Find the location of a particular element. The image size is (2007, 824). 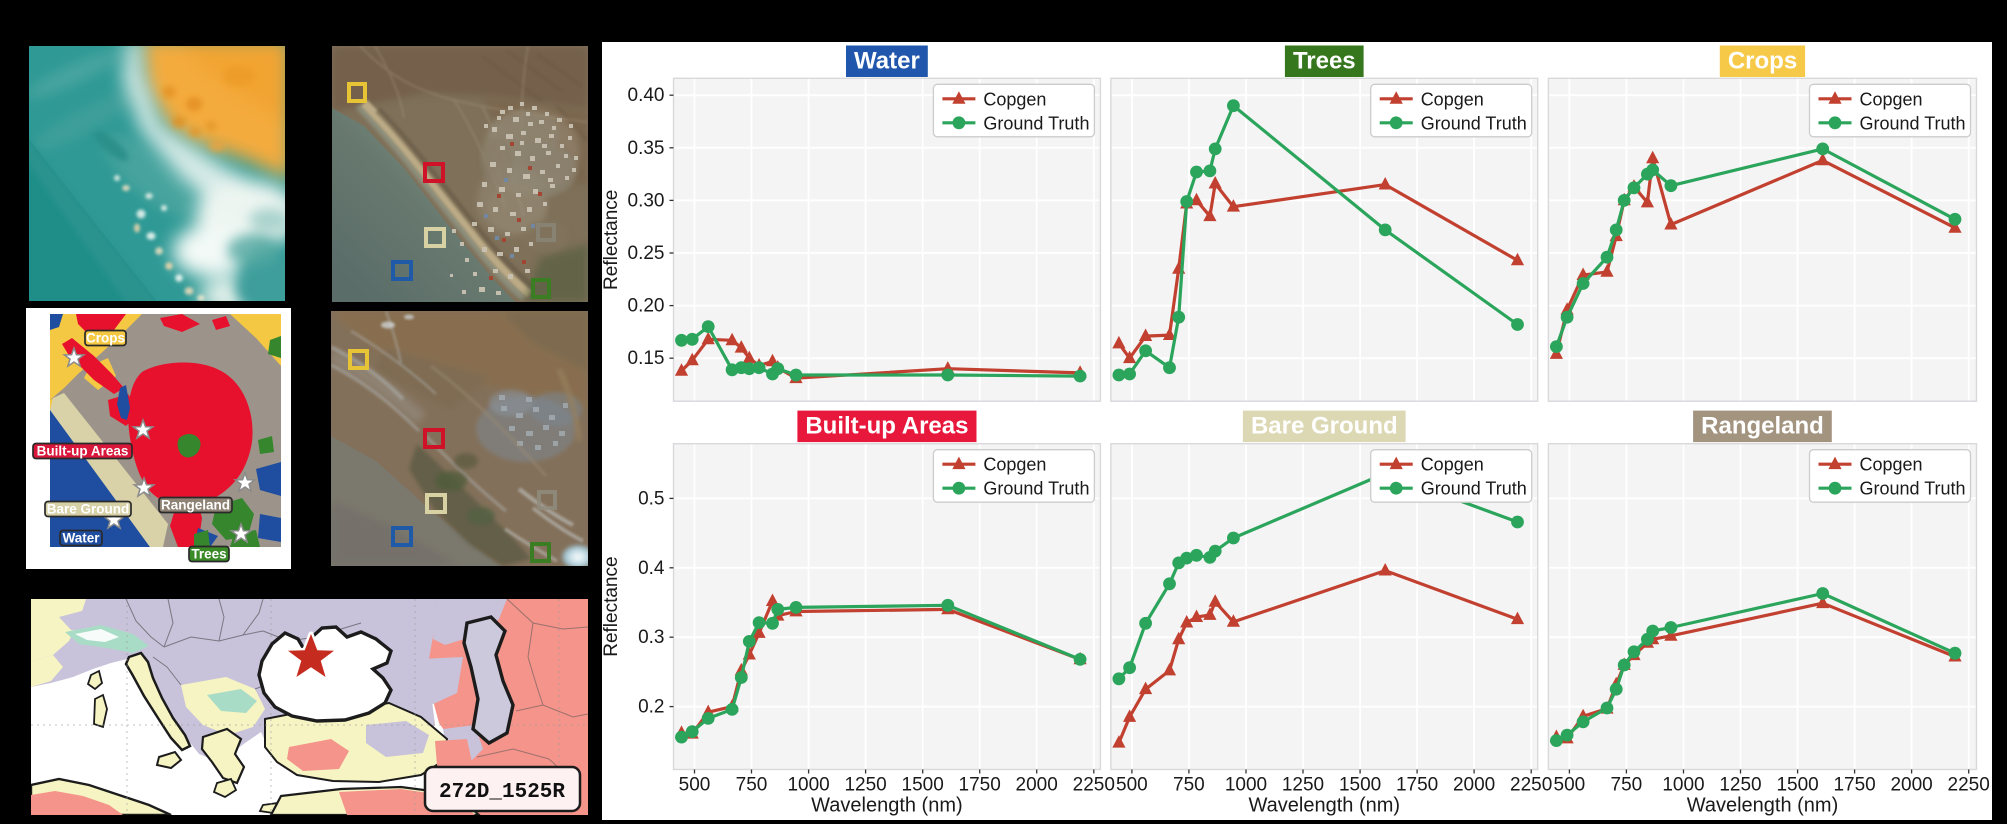

svg-text: 0.15 is located at coordinates (646, 358).